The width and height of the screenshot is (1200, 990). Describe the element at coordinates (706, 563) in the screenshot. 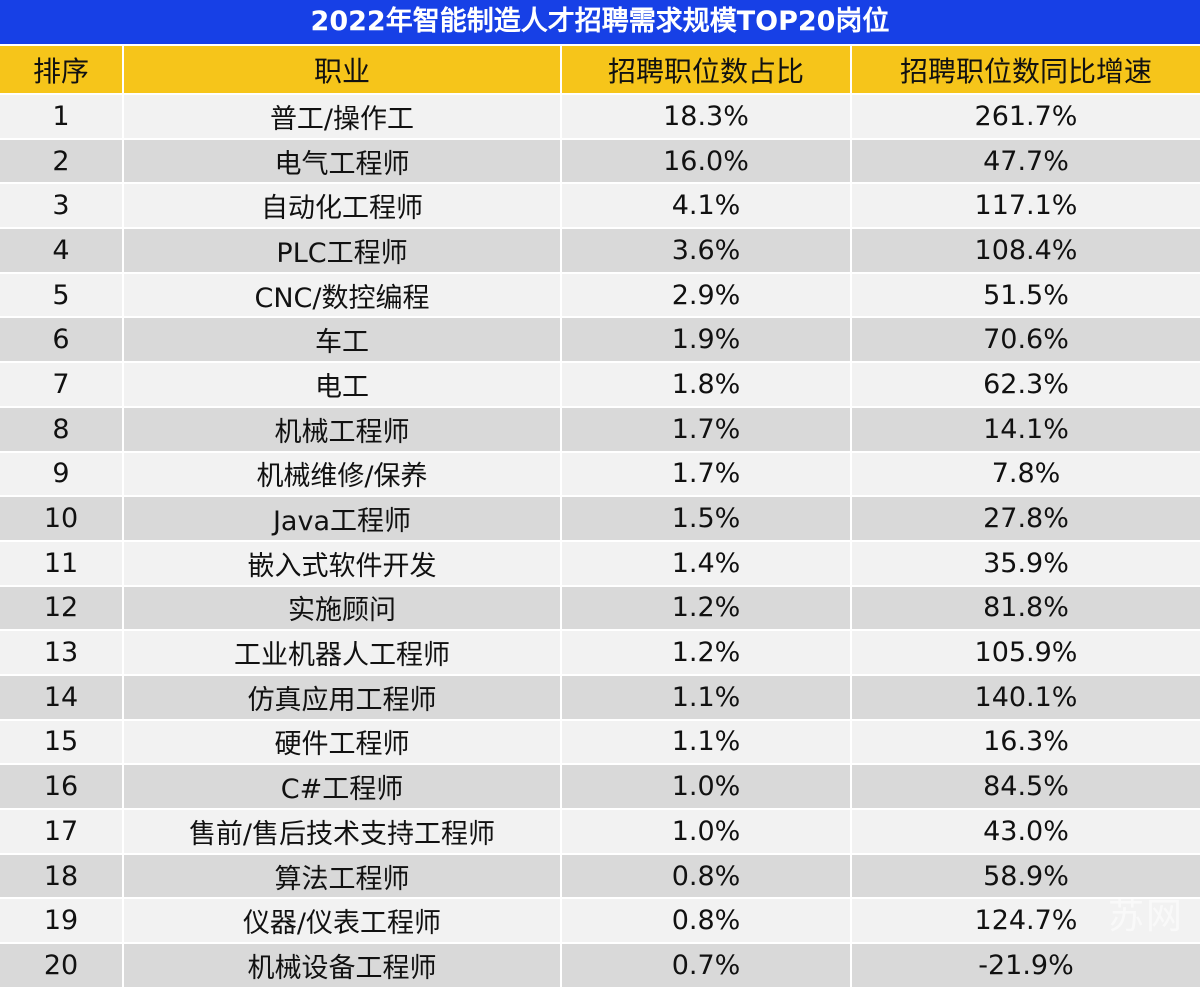

I see `cell-share: 1.4%` at that location.